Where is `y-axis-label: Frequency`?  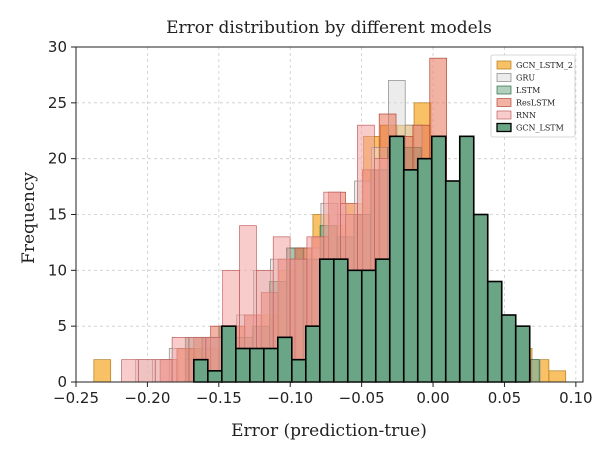
y-axis-label: Frequency is located at coordinates (29, 218).